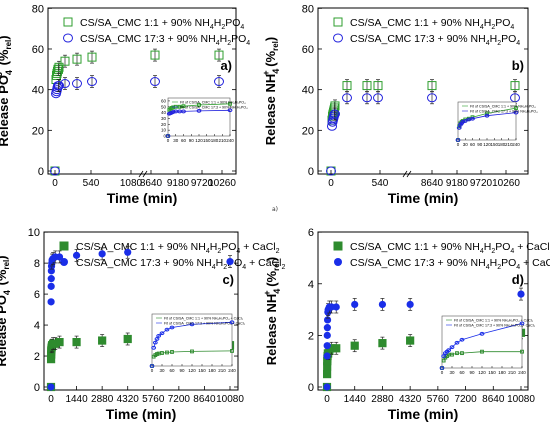 The image size is (550, 442). What do you see at coordinates (502, 372) in the screenshot?
I see `inset-x-tick-label: 180` at bounding box center [502, 372].